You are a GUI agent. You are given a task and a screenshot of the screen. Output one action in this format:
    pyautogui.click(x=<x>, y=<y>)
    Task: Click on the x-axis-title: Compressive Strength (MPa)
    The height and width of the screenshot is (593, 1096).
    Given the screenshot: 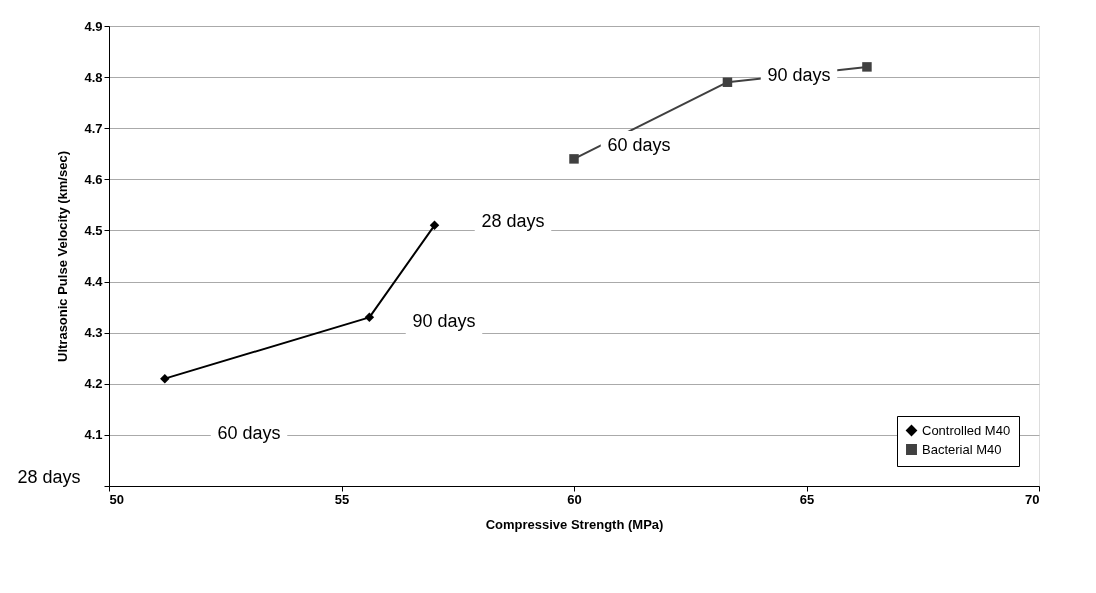 What is the action you would take?
    pyautogui.click(x=574, y=524)
    